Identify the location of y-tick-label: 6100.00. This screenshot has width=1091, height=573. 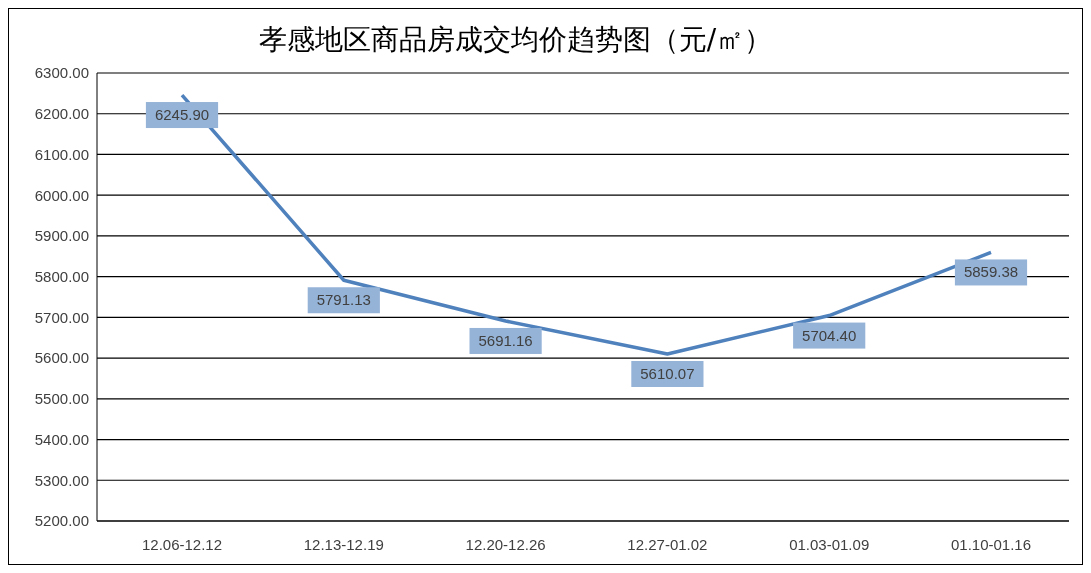
(61, 154).